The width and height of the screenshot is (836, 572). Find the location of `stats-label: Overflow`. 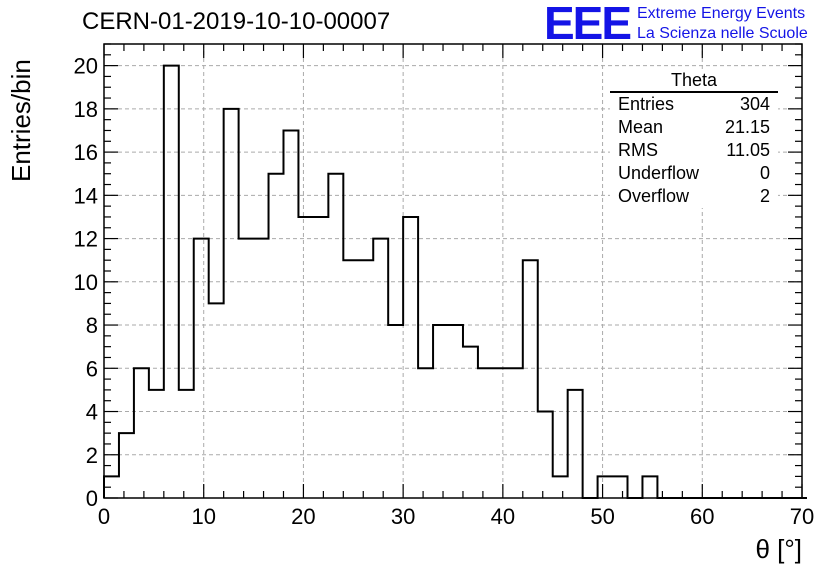

stats-label: Overflow is located at coordinates (654, 196).